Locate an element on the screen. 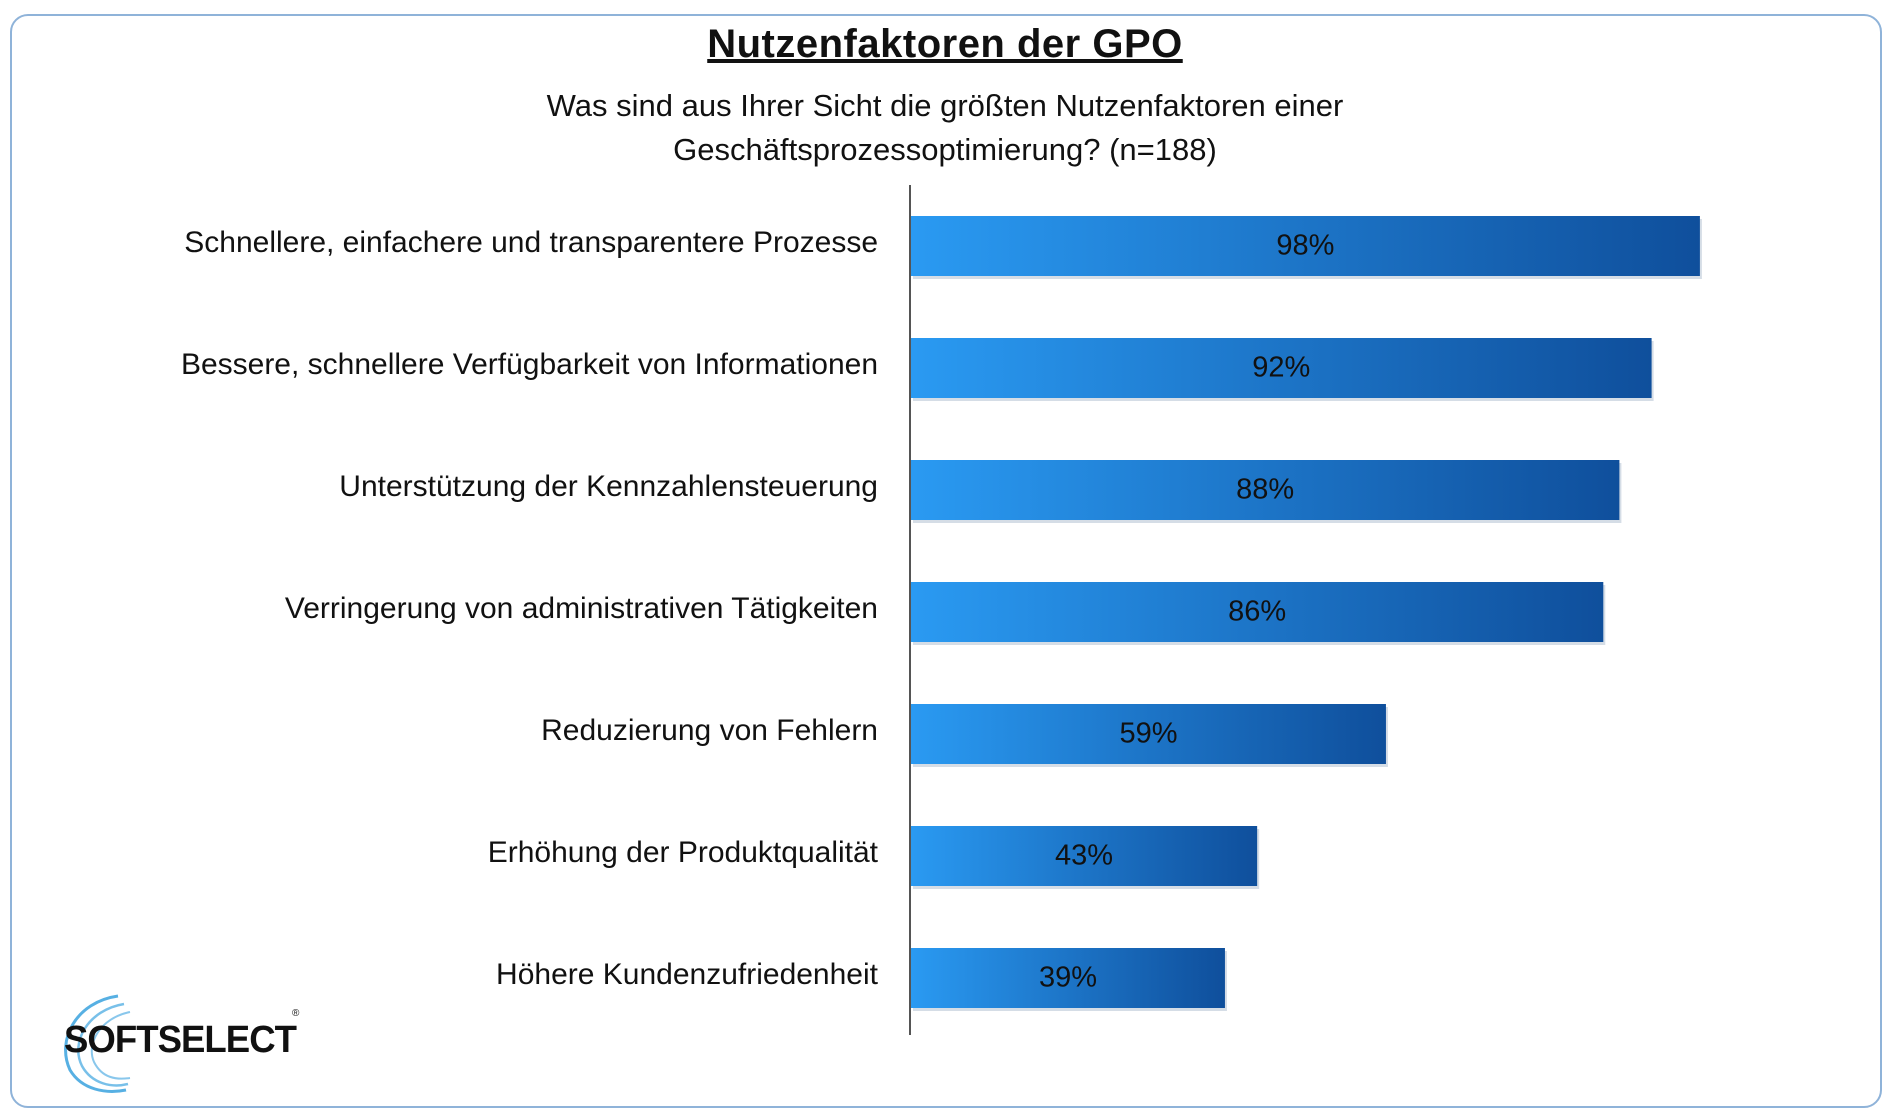  value-label: 39% is located at coordinates (1068, 978).